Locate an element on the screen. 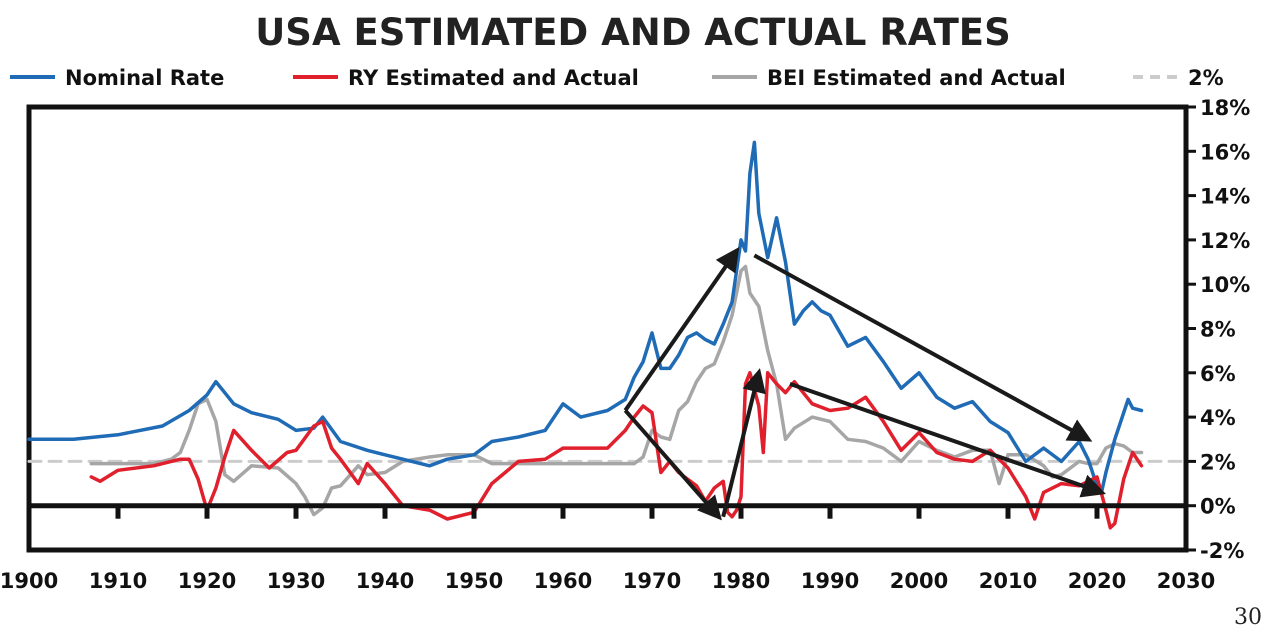 This screenshot has height=635, width=1278. legend-label: RY Estimated and Actual is located at coordinates (493, 78).